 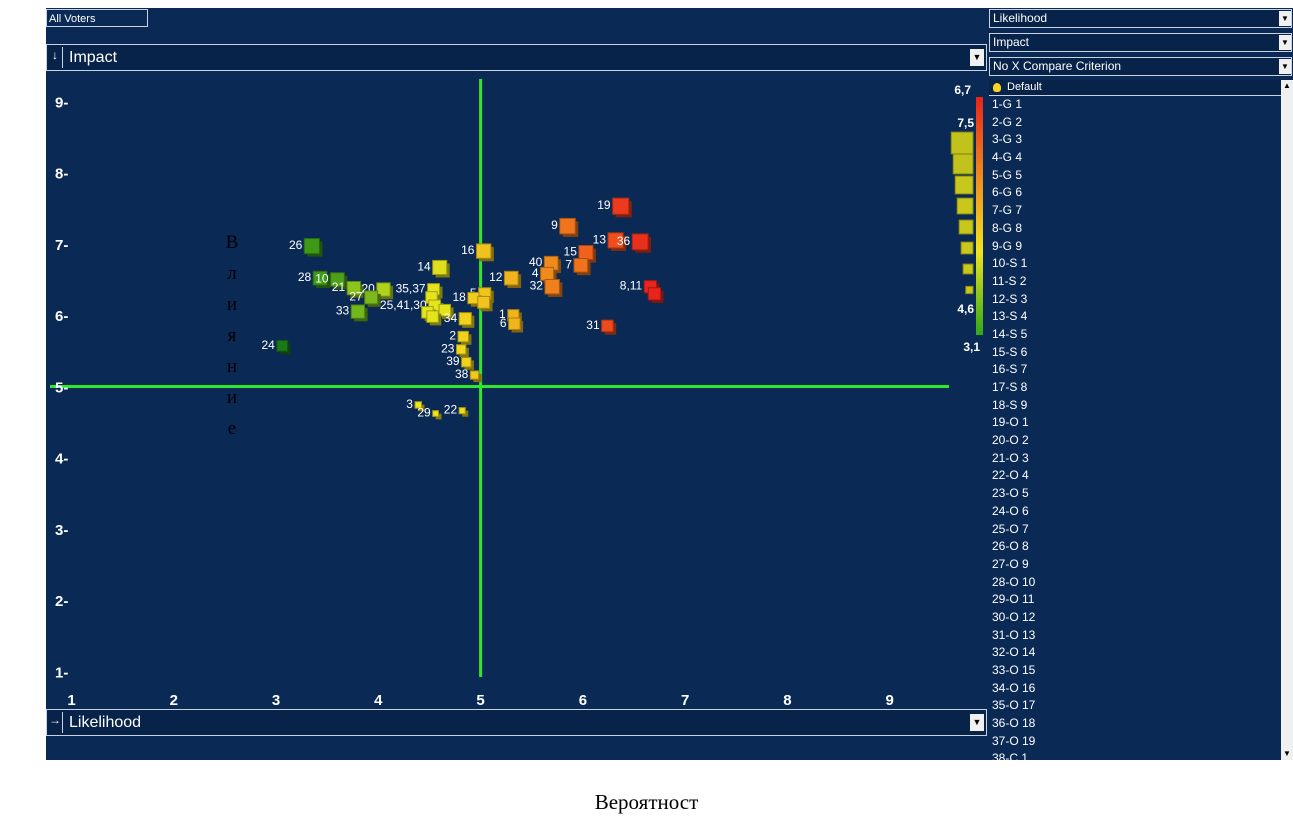 What do you see at coordinates (1007, 157) in the screenshot?
I see `list-item: 4-G 4` at bounding box center [1007, 157].